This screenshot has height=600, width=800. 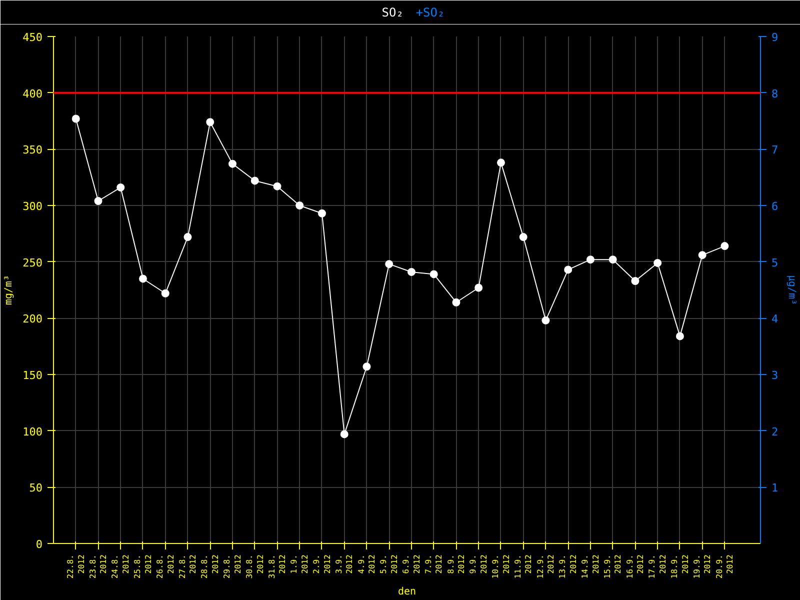 What do you see at coordinates (32, 375) in the screenshot?
I see `y-tick-label: 150` at bounding box center [32, 375].